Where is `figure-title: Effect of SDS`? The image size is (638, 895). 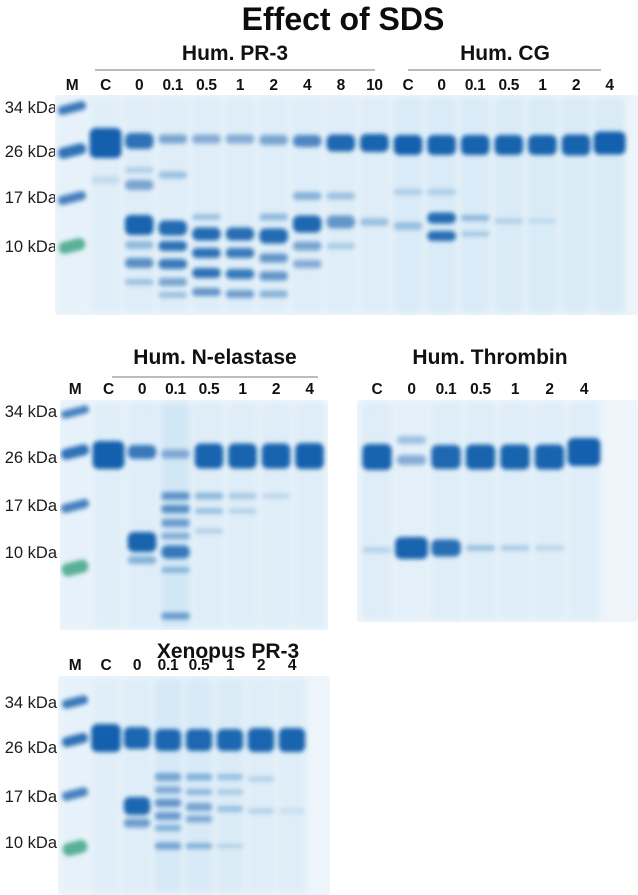 figure-title: Effect of SDS is located at coordinates (343, 19).